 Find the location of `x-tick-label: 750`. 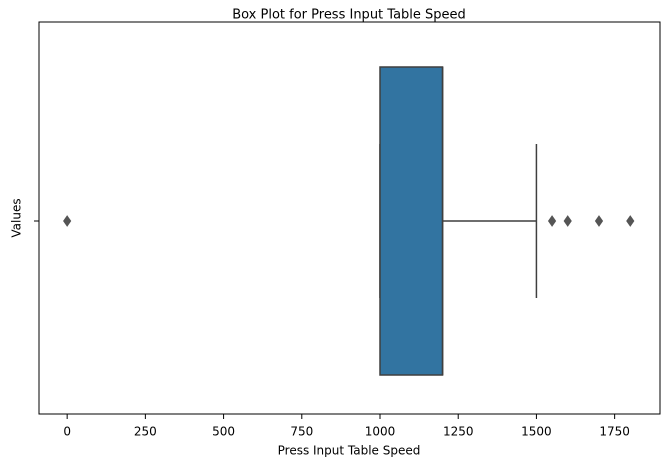

x-tick-label: 750 is located at coordinates (301, 432).